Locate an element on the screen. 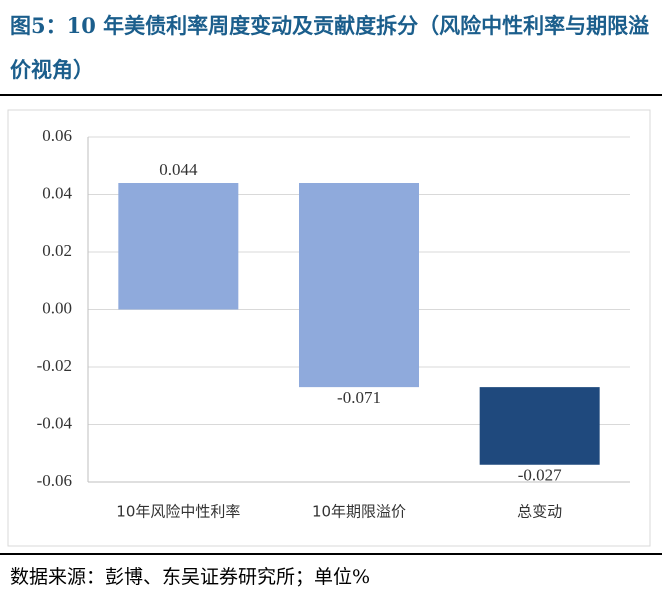  y-tick-label: -0.02 is located at coordinates (54, 365).